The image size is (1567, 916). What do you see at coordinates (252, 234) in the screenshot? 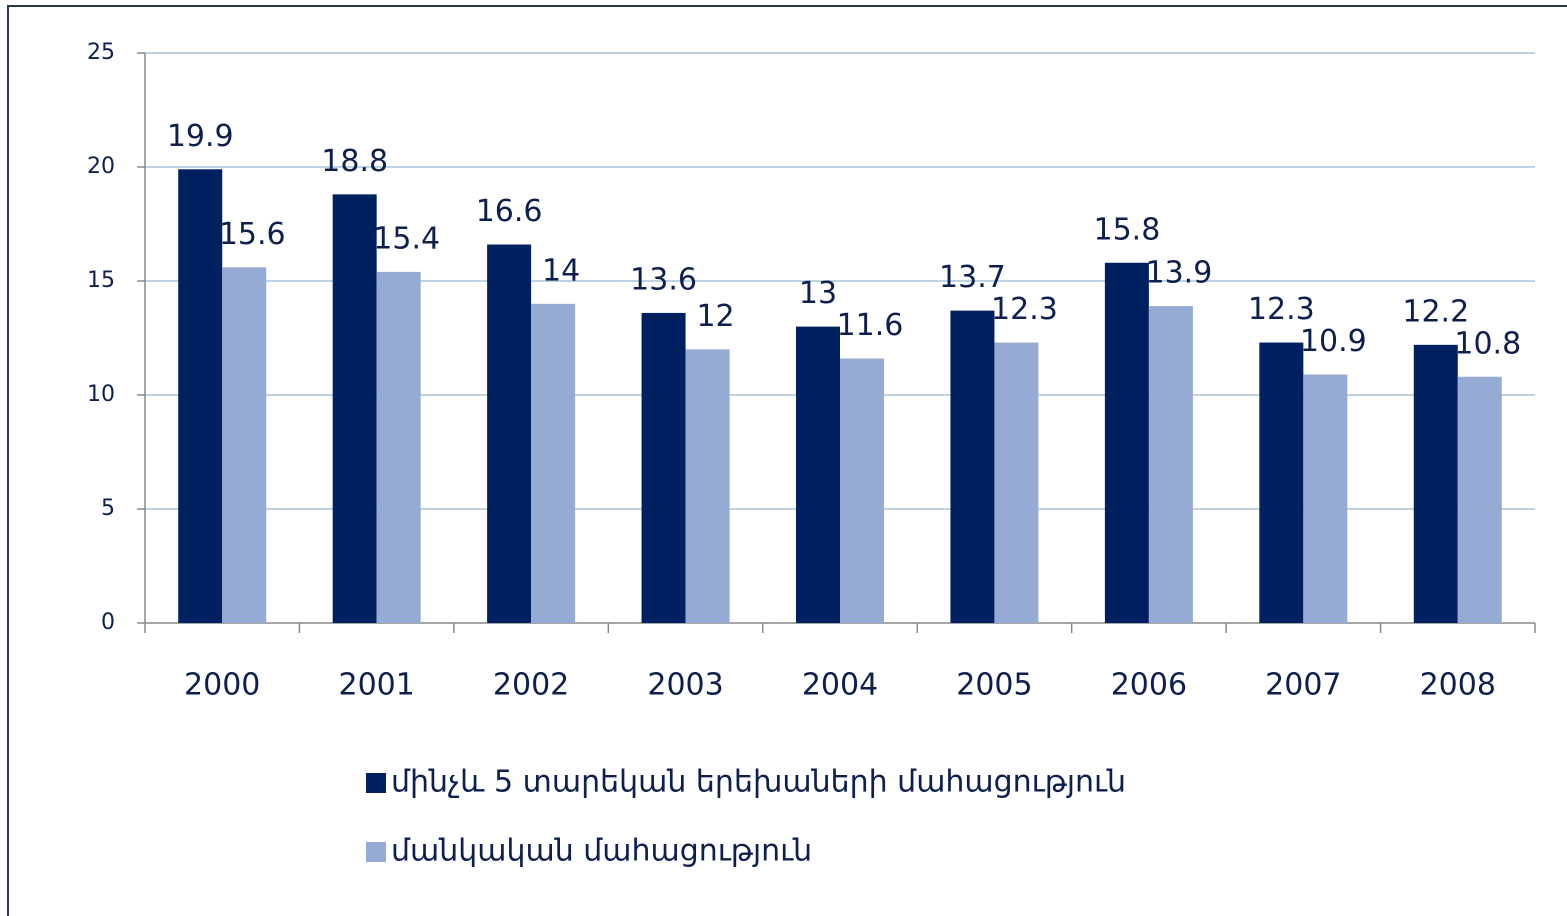
I see `data-label: 15.6` at bounding box center [252, 234].